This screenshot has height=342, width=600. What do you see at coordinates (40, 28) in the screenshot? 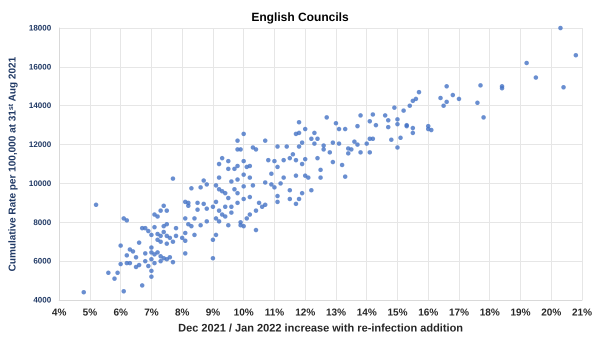
I see `y-tick-label: 18000` at bounding box center [40, 28].